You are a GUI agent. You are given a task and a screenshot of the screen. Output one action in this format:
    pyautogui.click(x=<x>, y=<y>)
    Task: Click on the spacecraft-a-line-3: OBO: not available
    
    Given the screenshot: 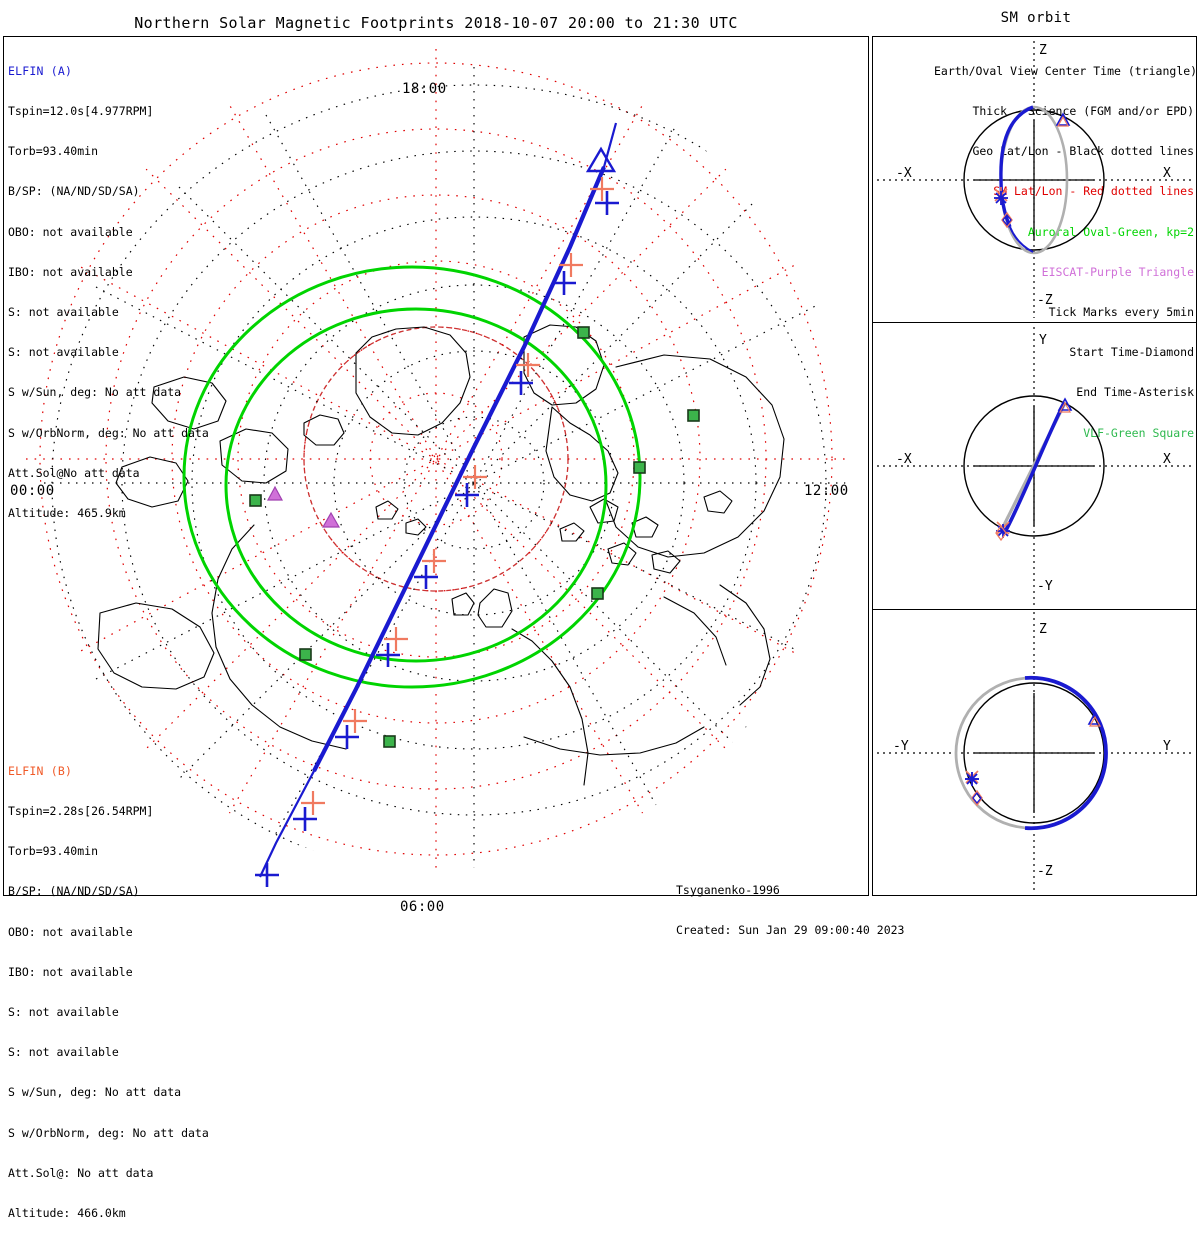 What is the action you would take?
    pyautogui.click(x=70, y=231)
    